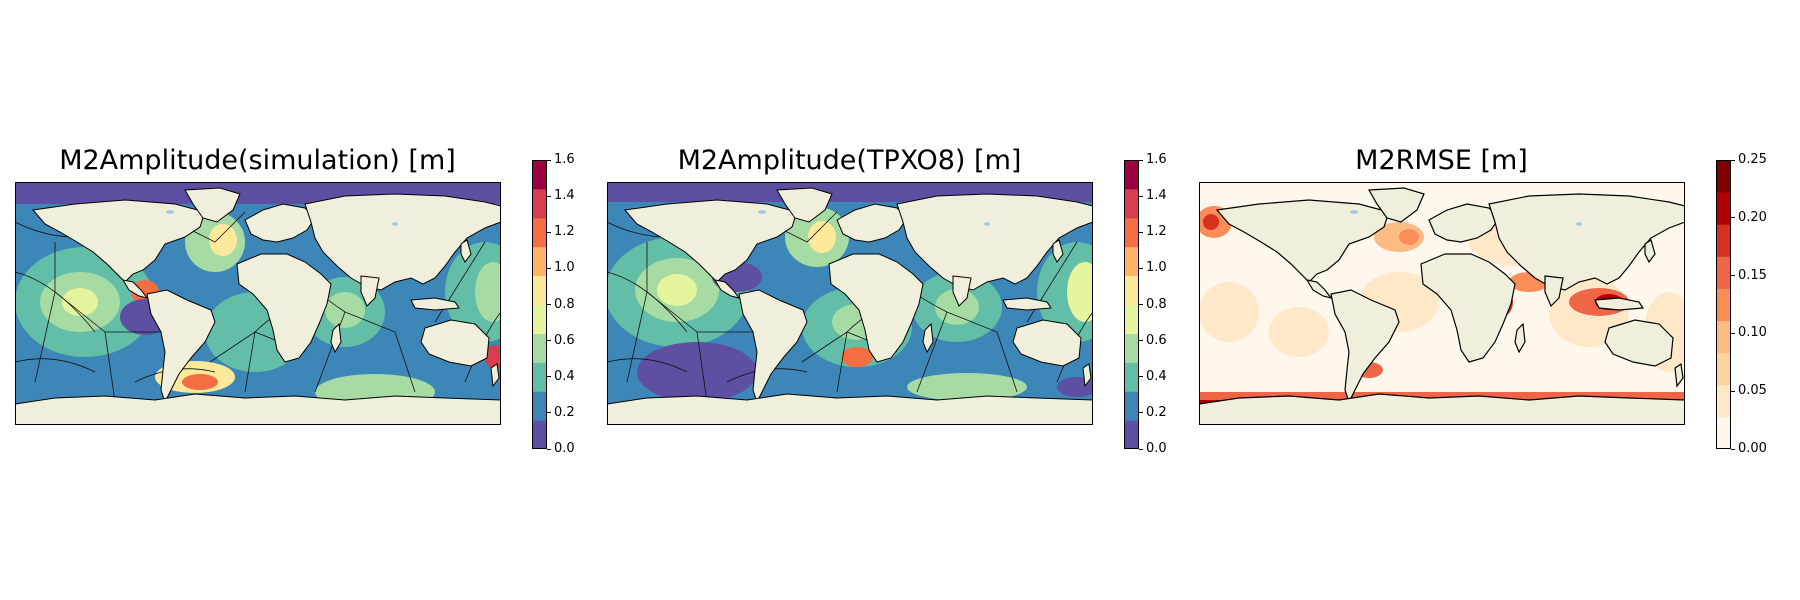 Image resolution: width=1800 pixels, height=600 pixels. I want to click on panel-title-rmse: M2RMSE [m], so click(1441, 160).